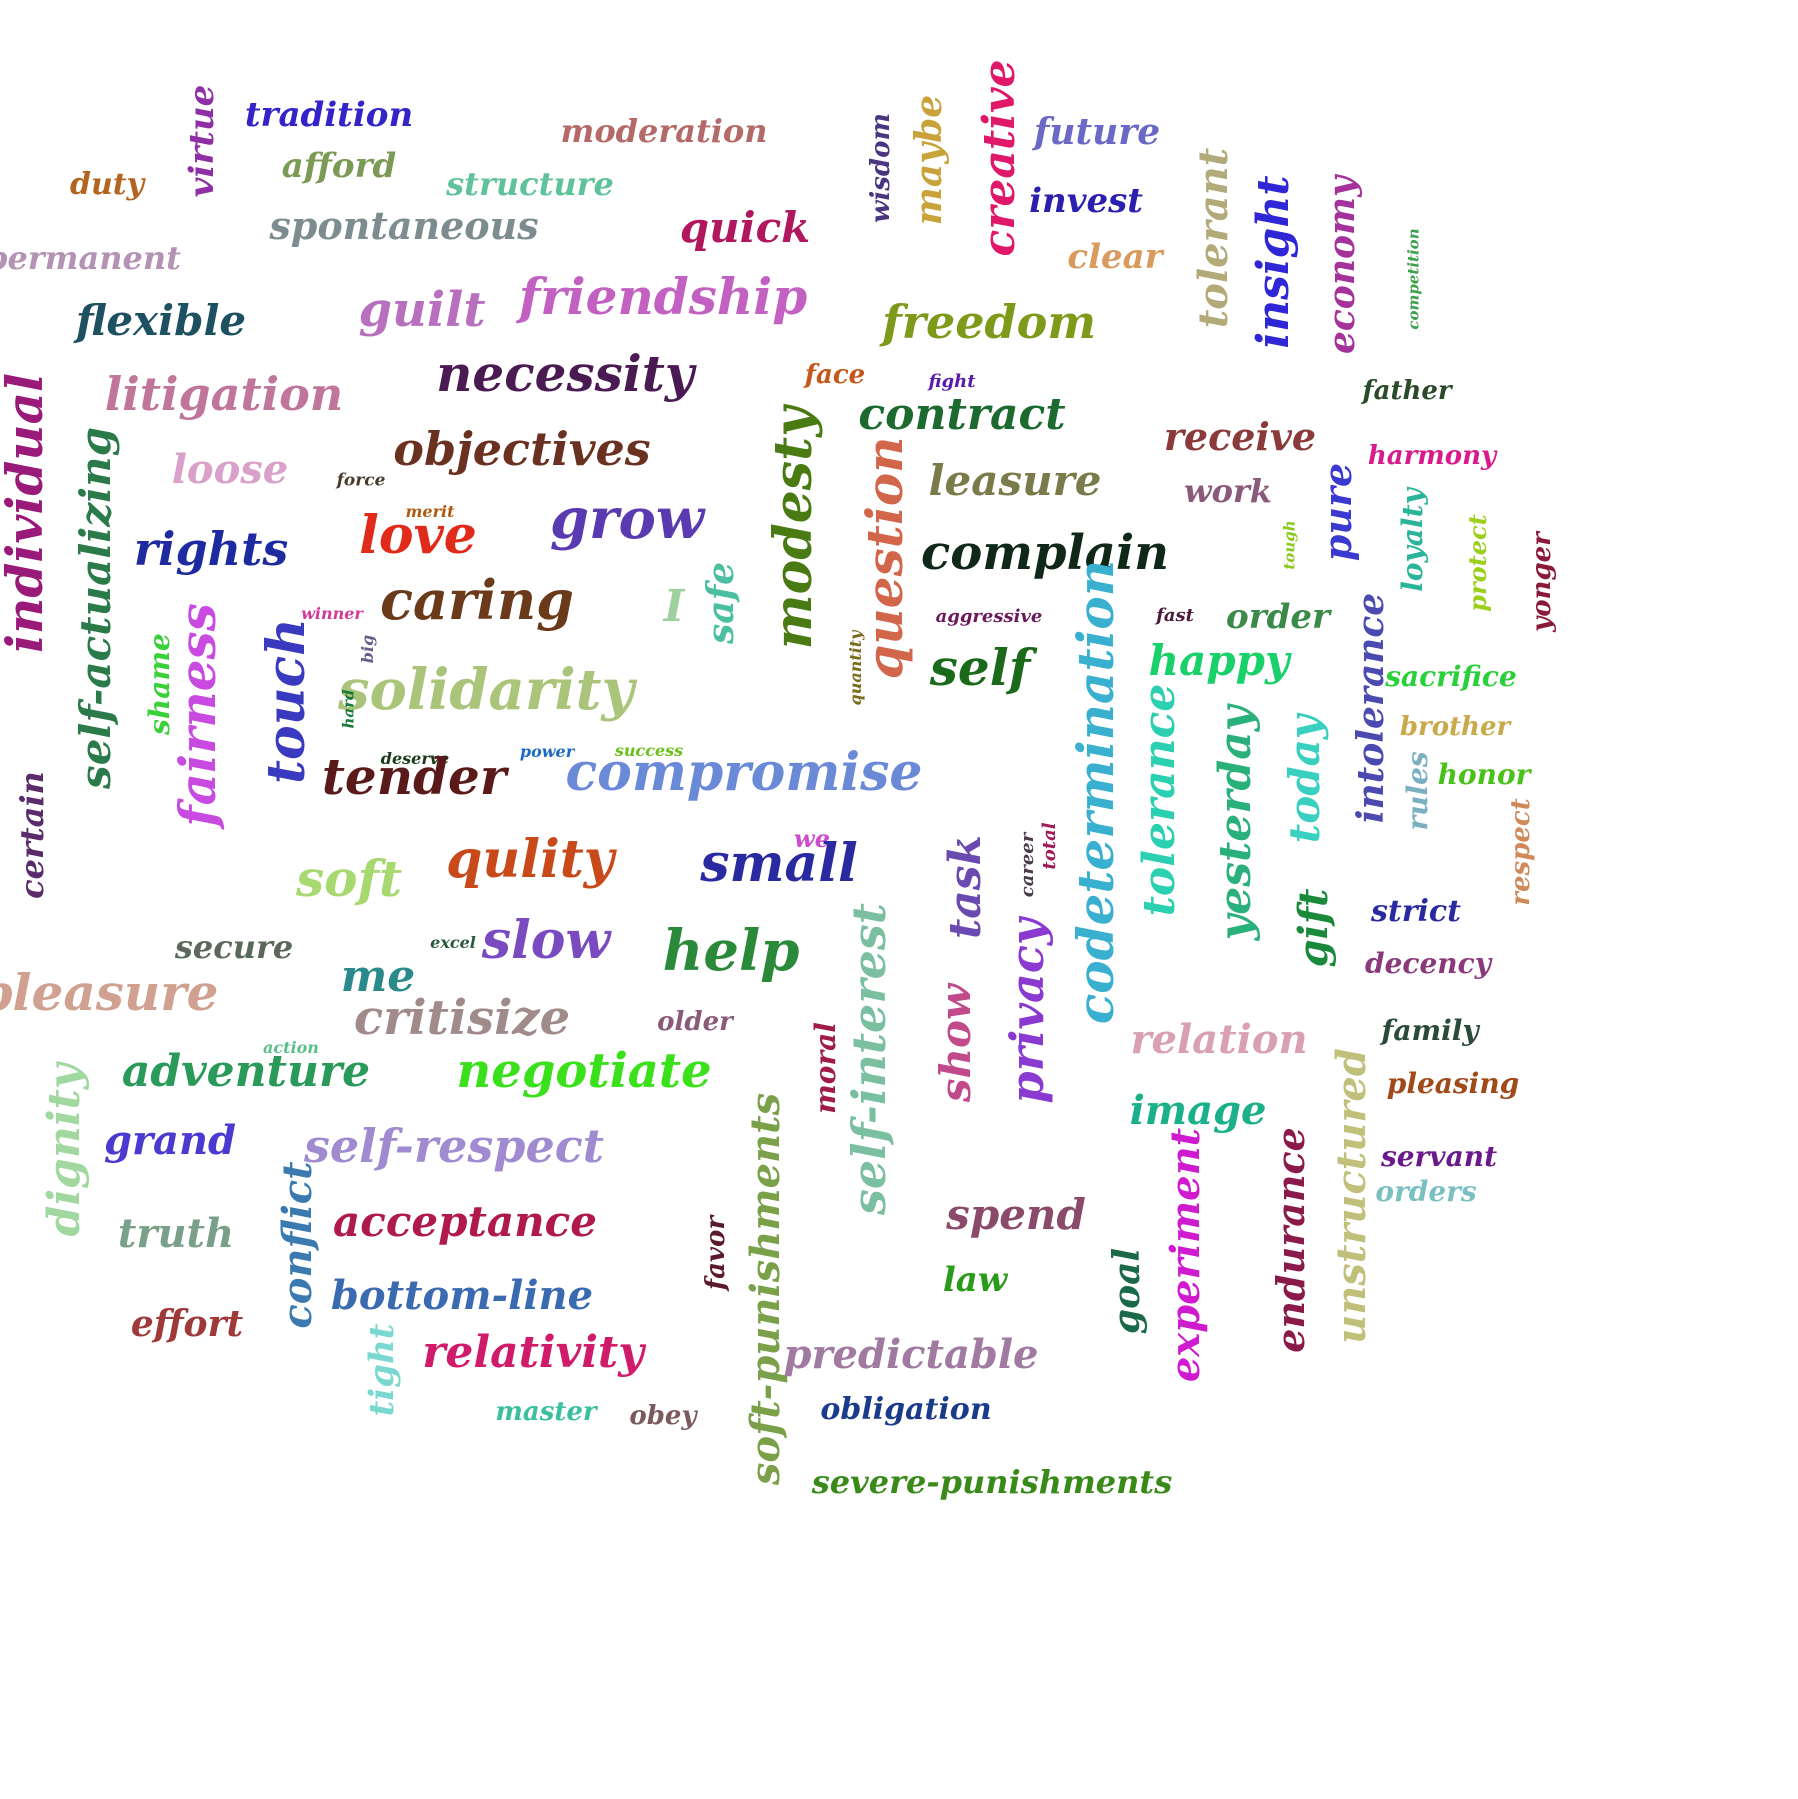  I want to click on word-today: today, so click(1304, 779).